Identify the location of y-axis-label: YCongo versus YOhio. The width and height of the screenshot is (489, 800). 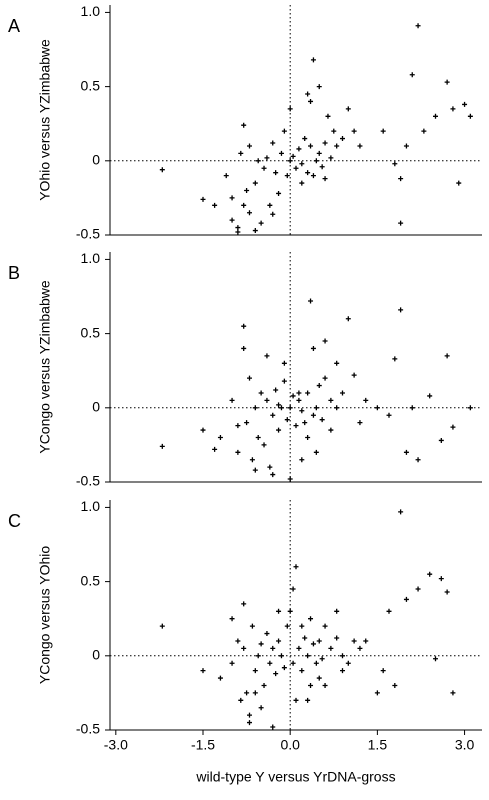
(45, 615).